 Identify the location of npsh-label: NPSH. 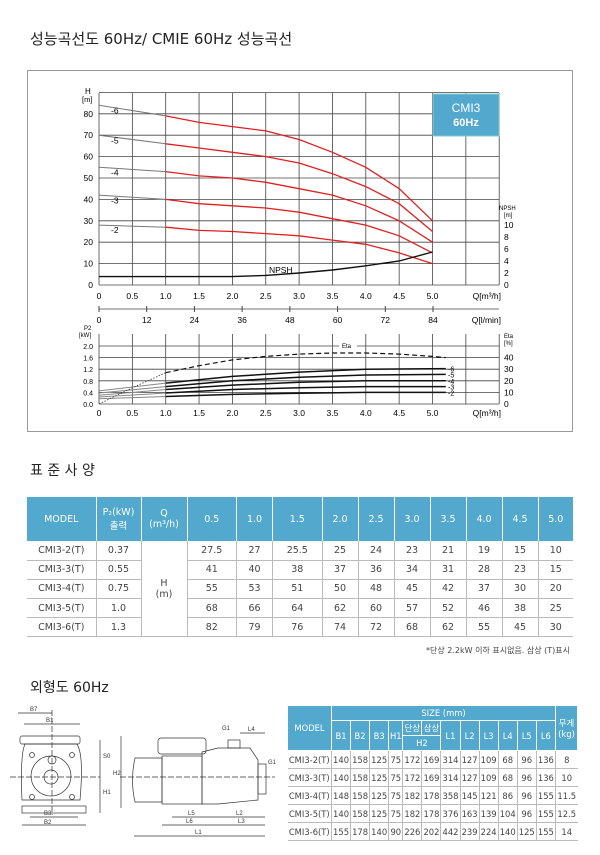
(281, 270).